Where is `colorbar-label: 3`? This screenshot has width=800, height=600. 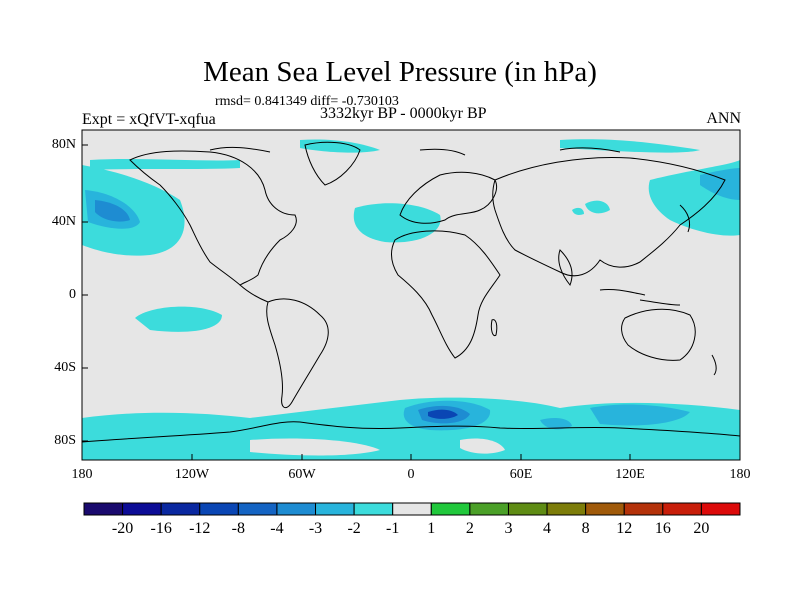 colorbar-label: 3 is located at coordinates (508, 528).